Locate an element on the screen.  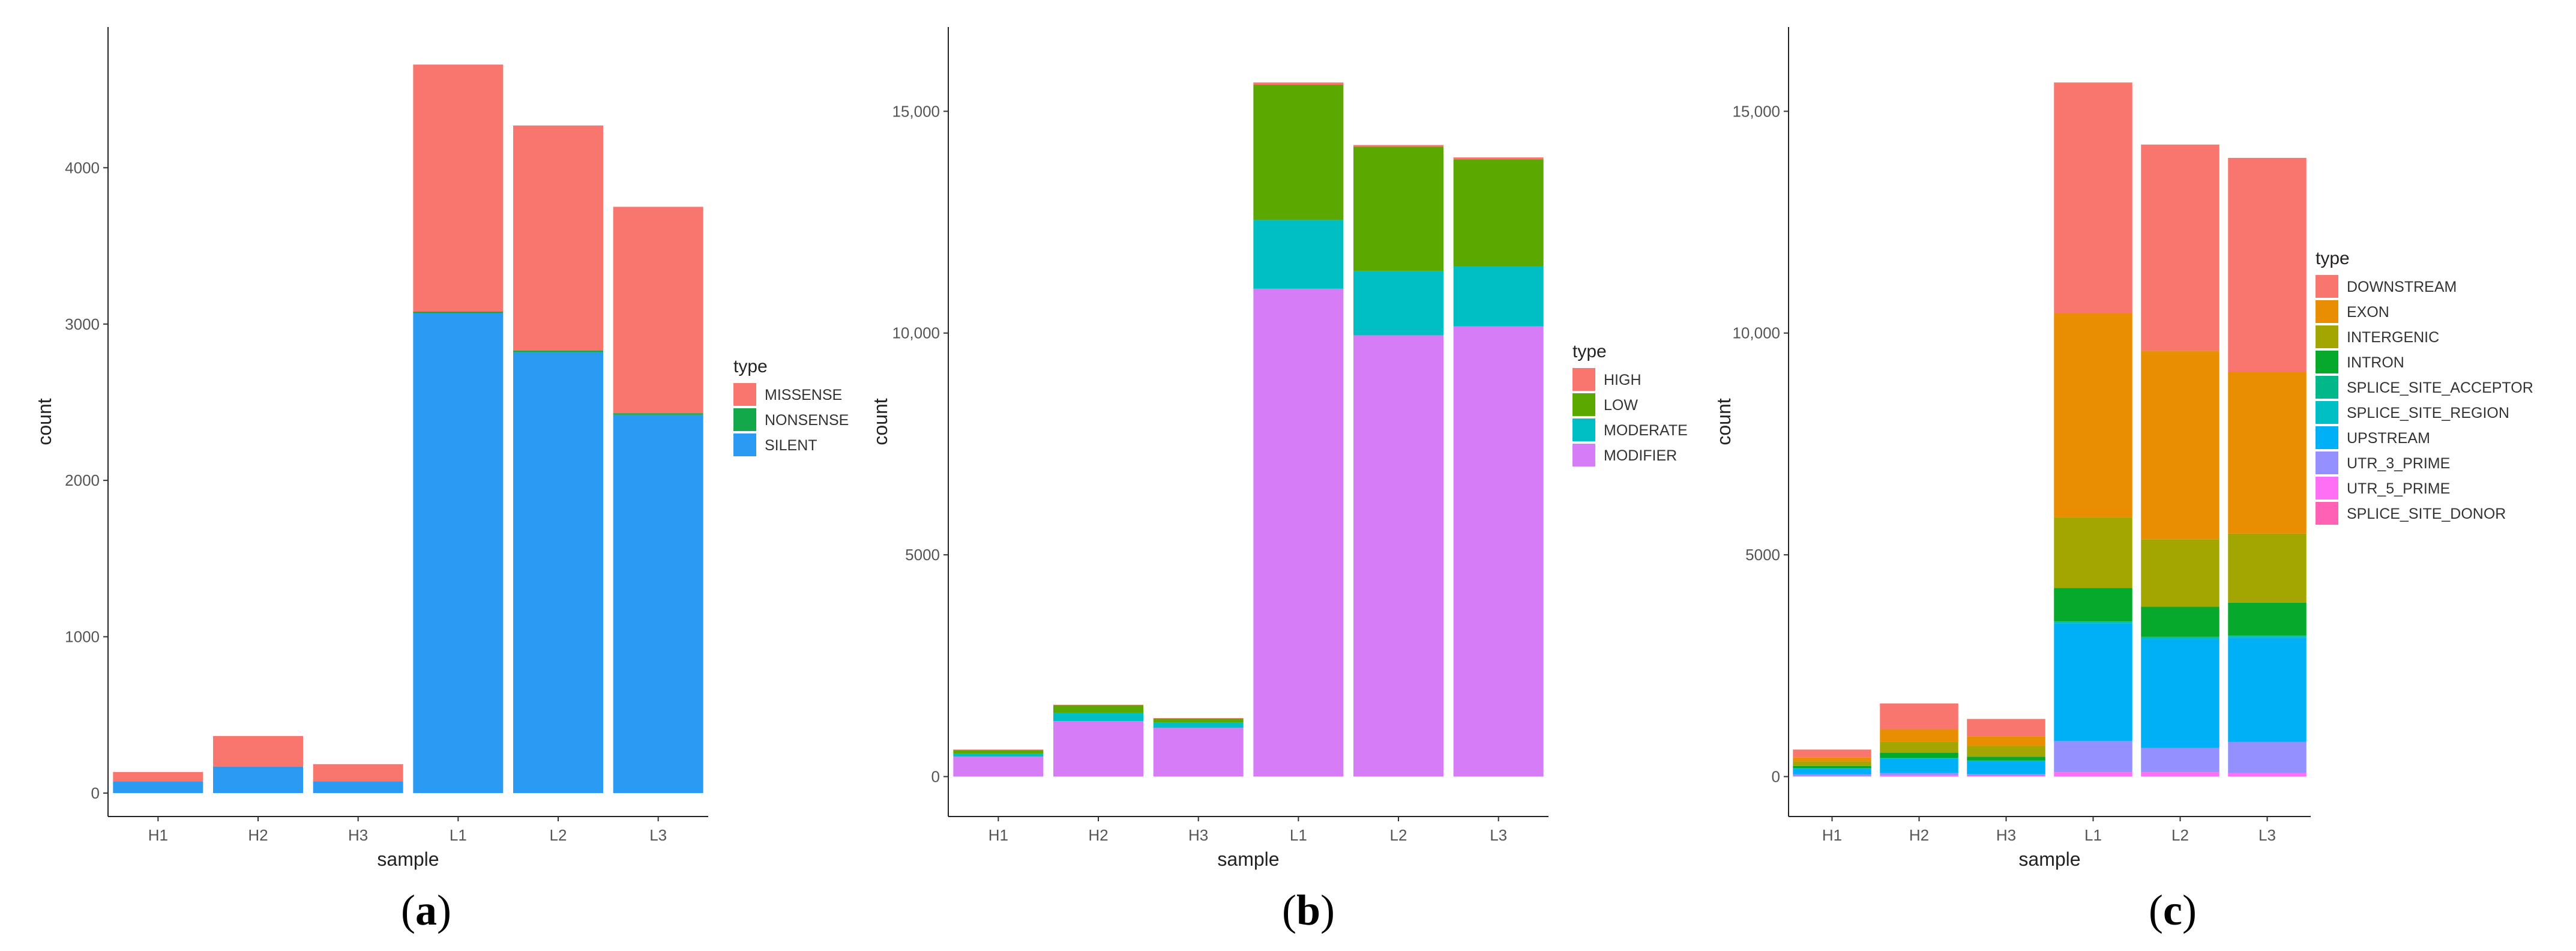
bar-L1-moderate is located at coordinates (1299, 254).